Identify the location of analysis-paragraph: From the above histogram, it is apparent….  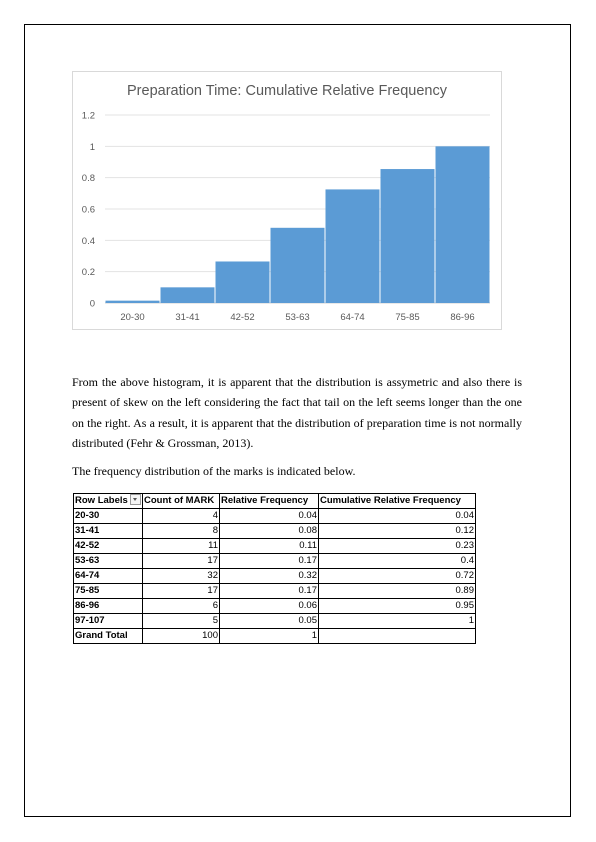
(297, 412).